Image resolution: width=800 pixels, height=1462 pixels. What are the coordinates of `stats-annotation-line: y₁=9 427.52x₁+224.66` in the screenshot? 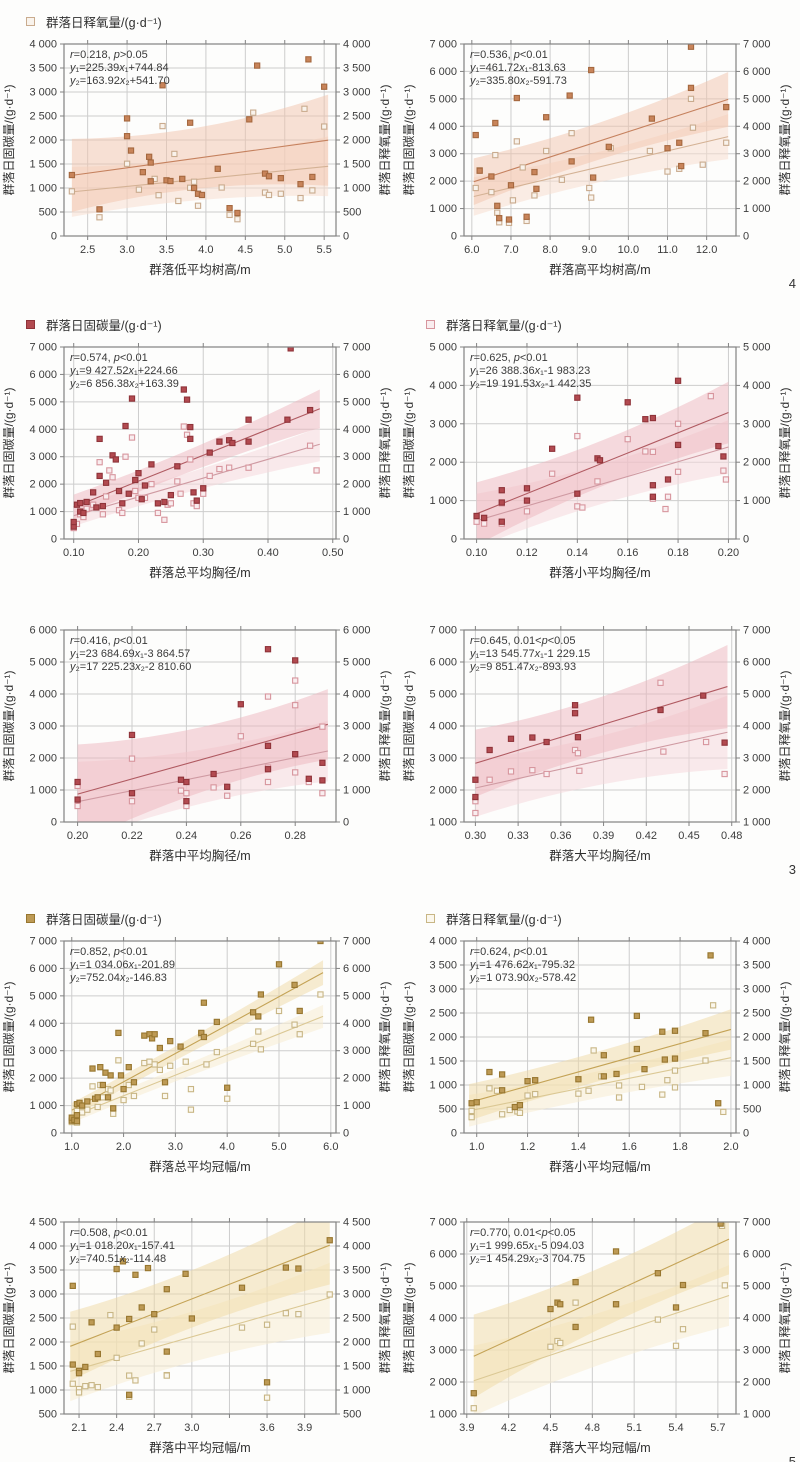 It's located at (123, 371).